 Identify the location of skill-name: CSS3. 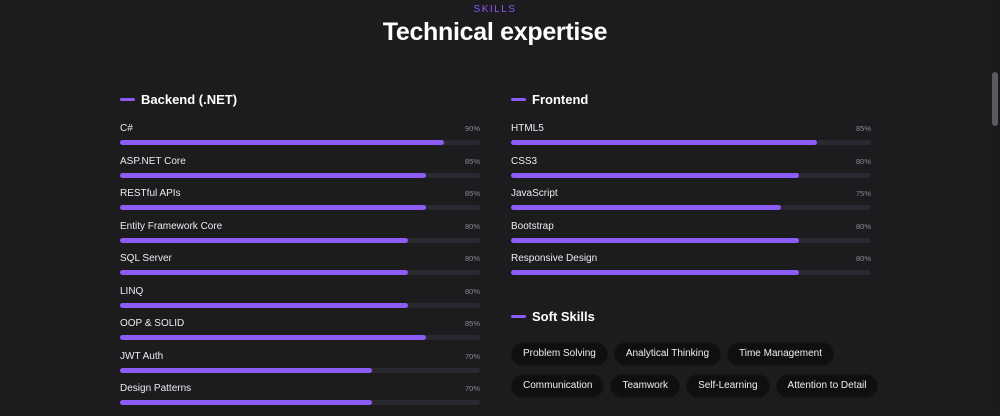
(524, 161).